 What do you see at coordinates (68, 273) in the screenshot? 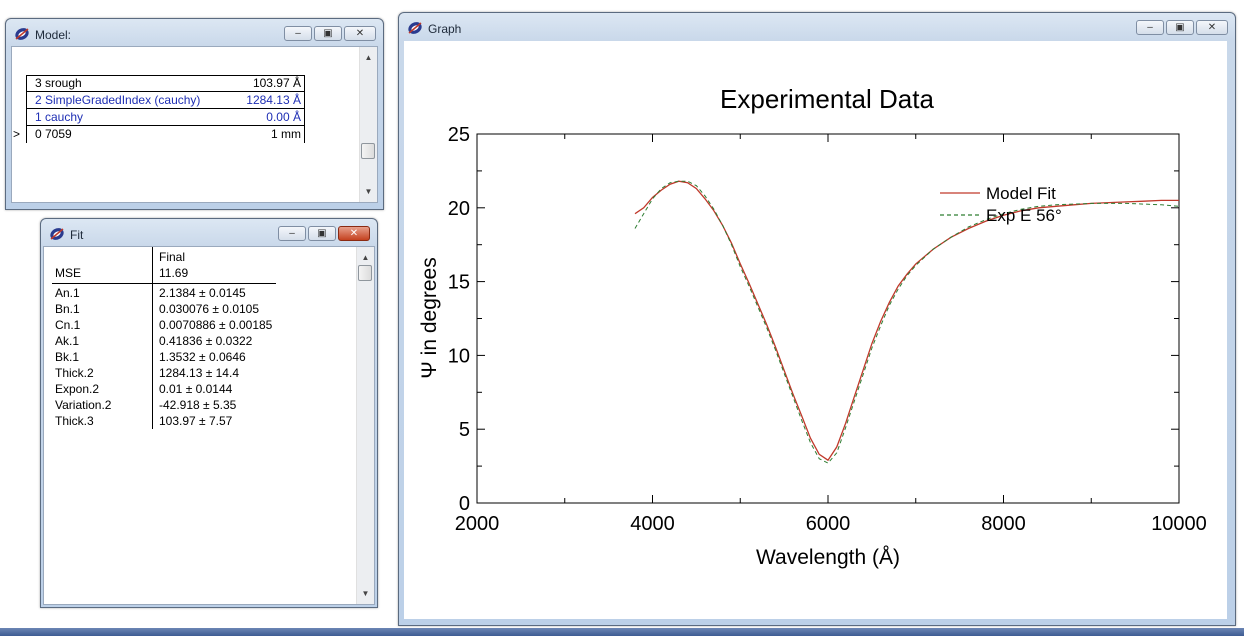
I see `mse-label: MSE` at bounding box center [68, 273].